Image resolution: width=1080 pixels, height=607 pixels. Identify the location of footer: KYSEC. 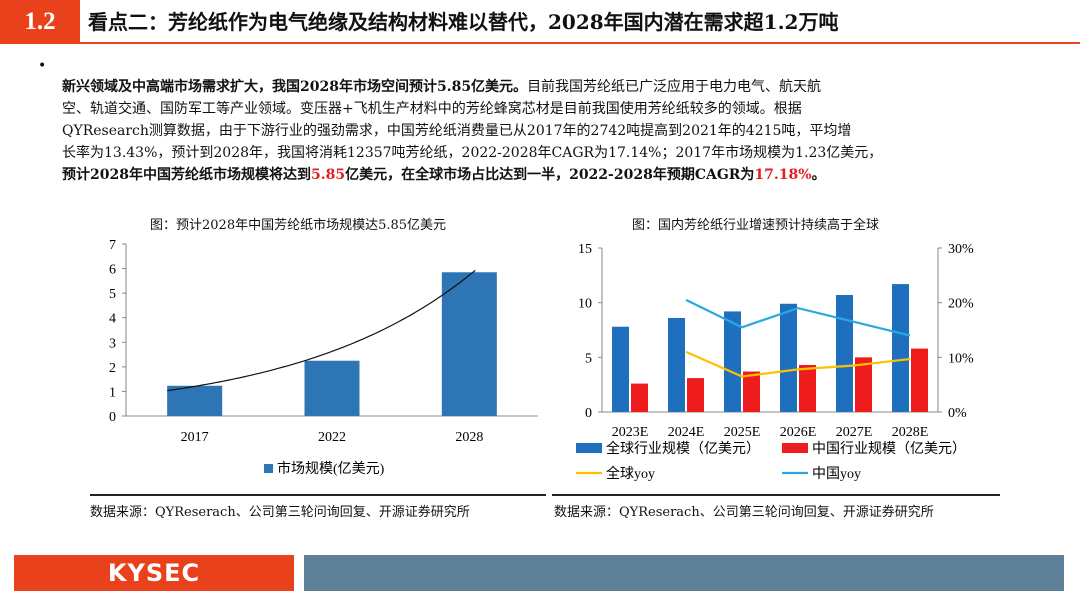
(539, 573).